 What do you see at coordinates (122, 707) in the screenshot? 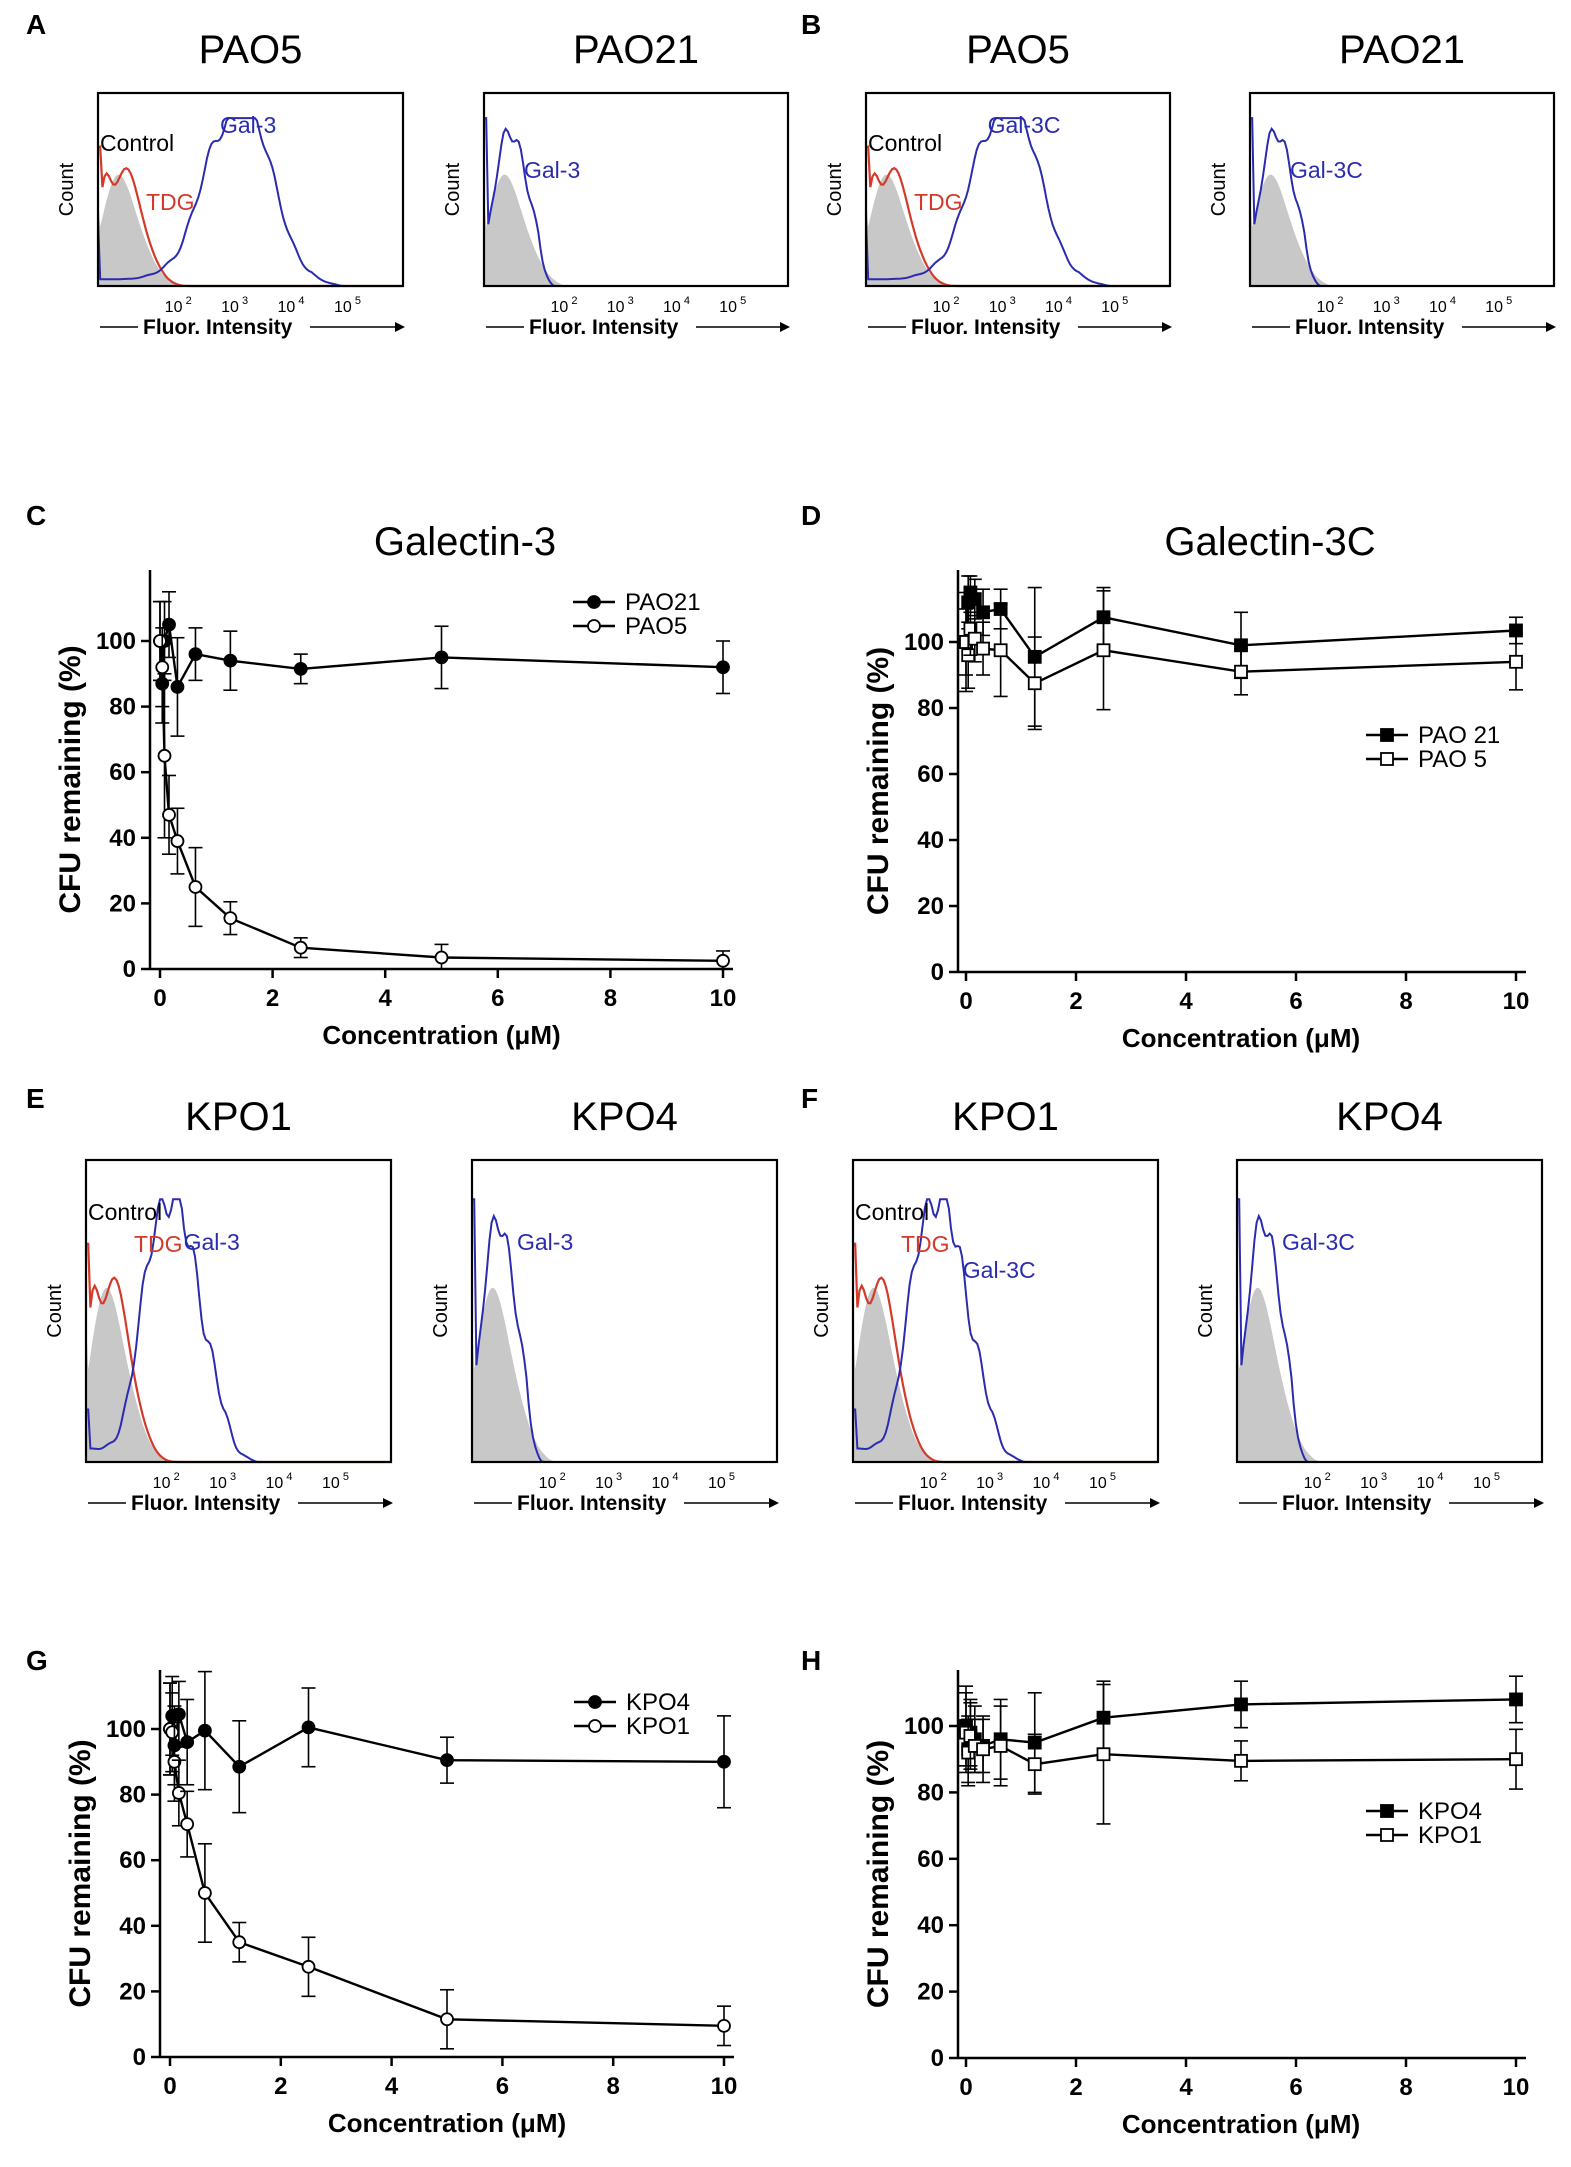
I see `y-tick-label: 80` at bounding box center [122, 707].